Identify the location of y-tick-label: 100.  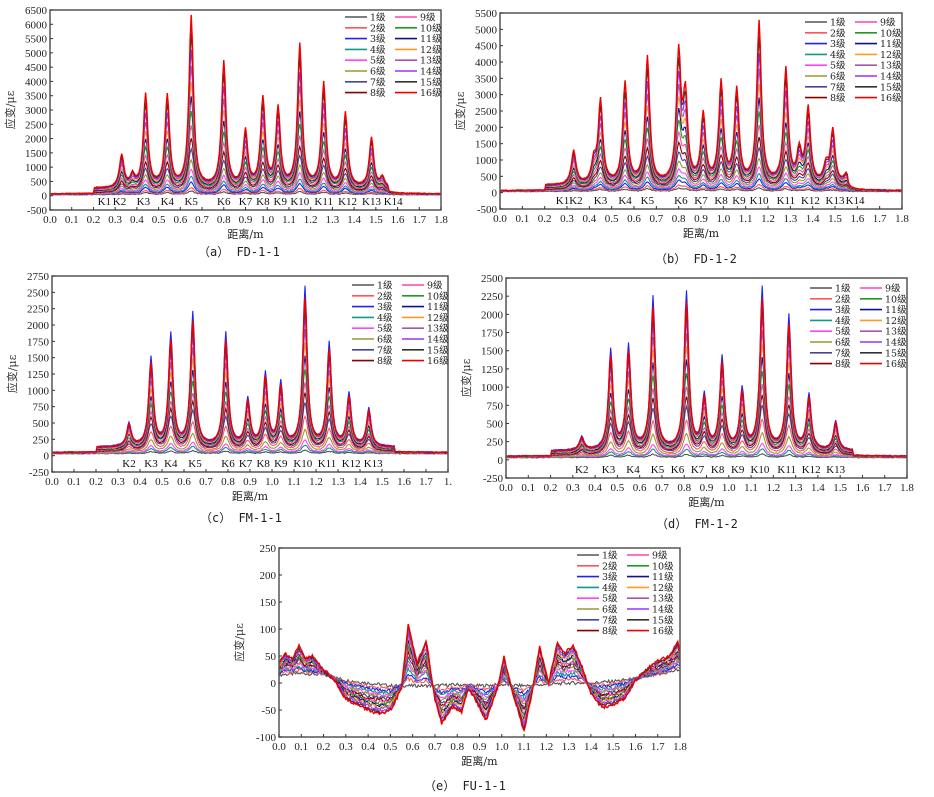
(268, 630).